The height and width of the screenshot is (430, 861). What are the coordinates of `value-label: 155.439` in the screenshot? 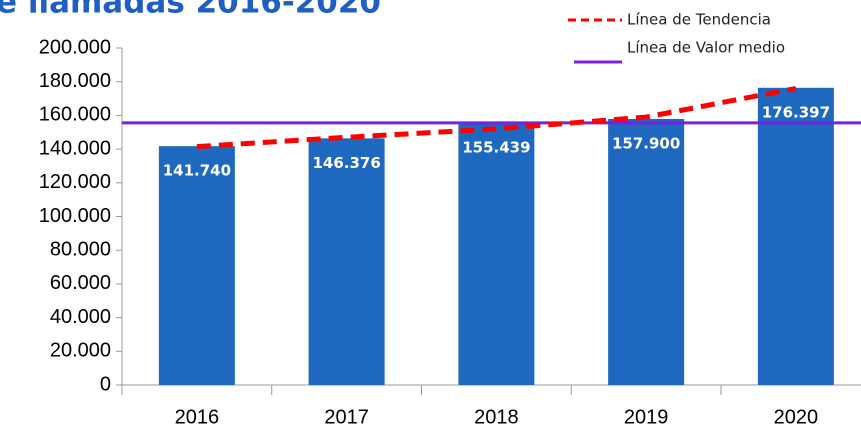 It's located at (496, 148).